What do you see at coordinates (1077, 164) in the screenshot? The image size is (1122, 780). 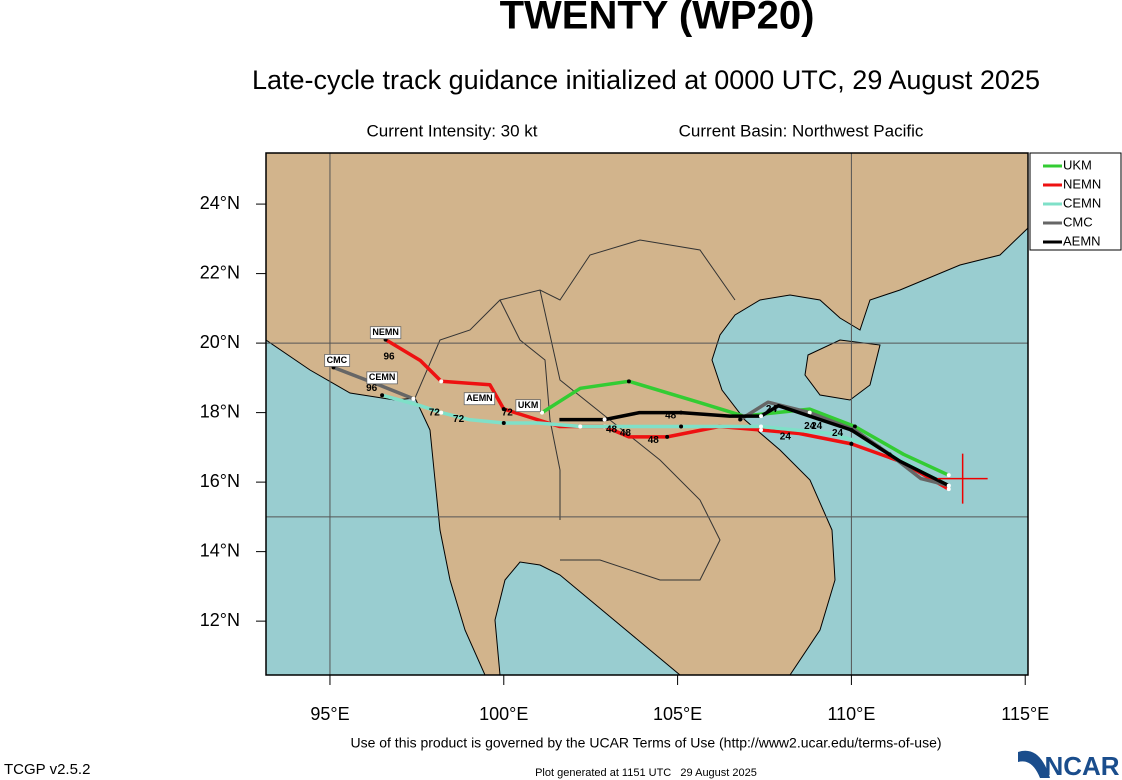 I see `legend-label: UKM` at bounding box center [1077, 164].